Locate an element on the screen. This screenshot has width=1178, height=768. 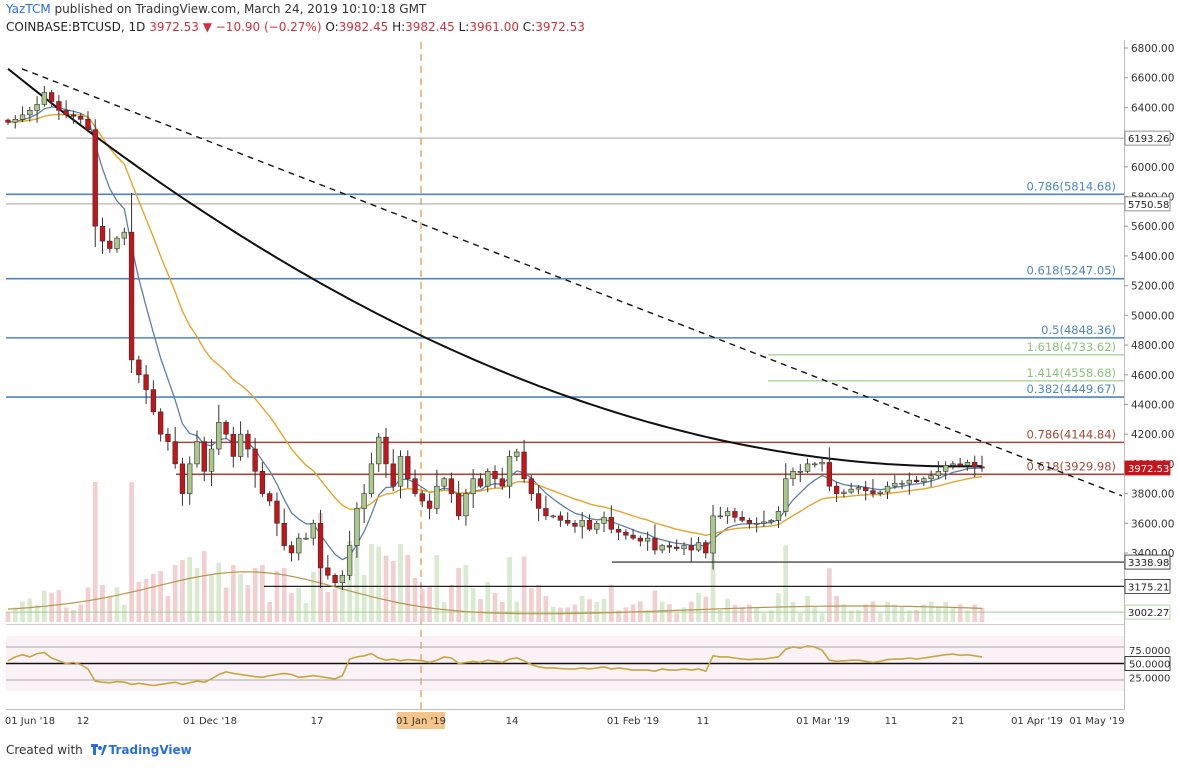
high-label: H: is located at coordinates (399, 27).